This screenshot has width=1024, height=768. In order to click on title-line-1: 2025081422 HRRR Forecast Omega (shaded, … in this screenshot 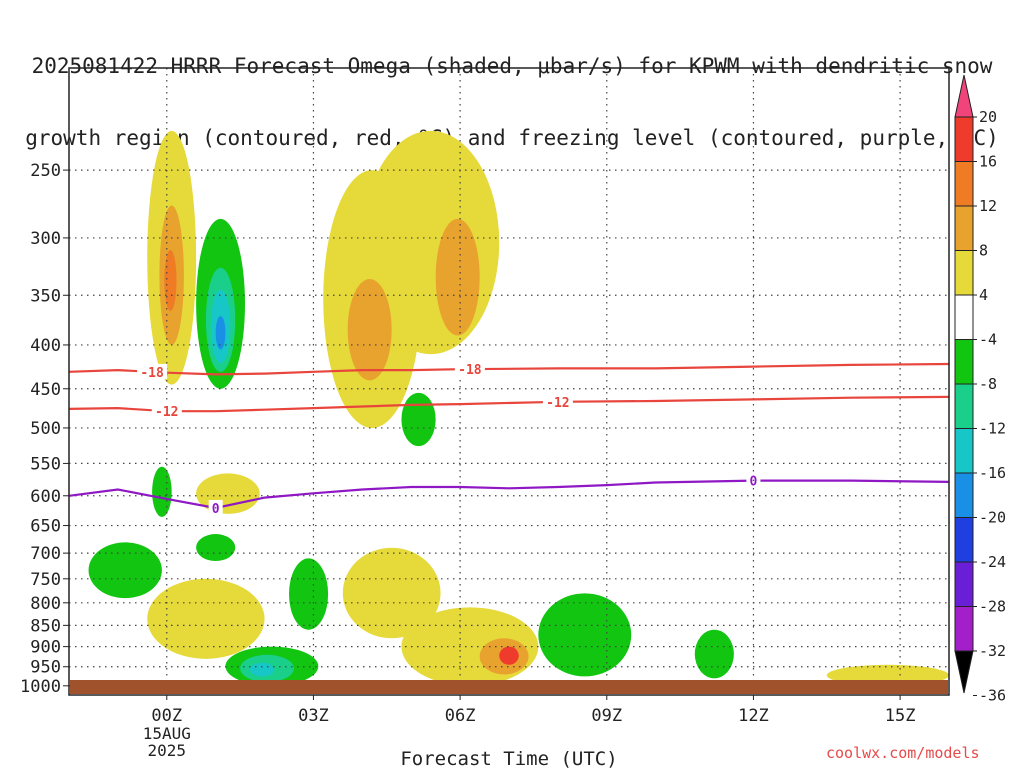, I will do `click(512, 66)`.